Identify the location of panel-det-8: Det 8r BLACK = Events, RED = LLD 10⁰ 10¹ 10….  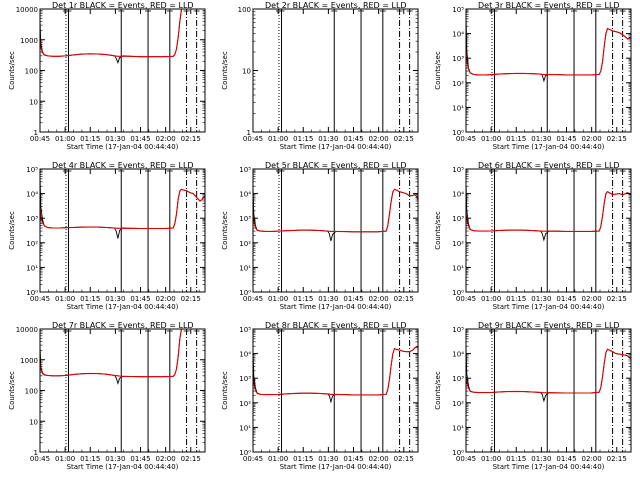
(320, 396).